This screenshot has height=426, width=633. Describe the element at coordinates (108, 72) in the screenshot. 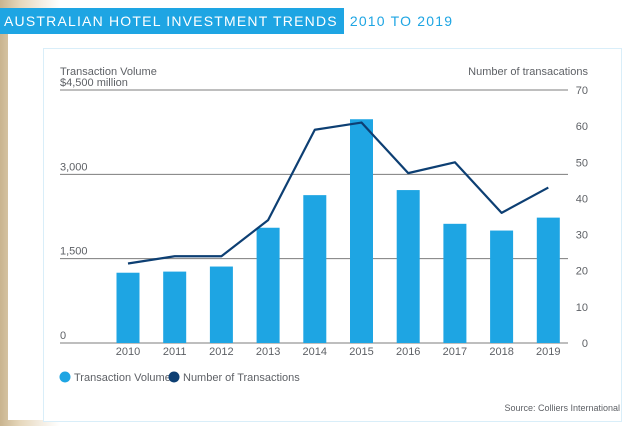

I see `left-axis-label: Transaction Volume` at that location.